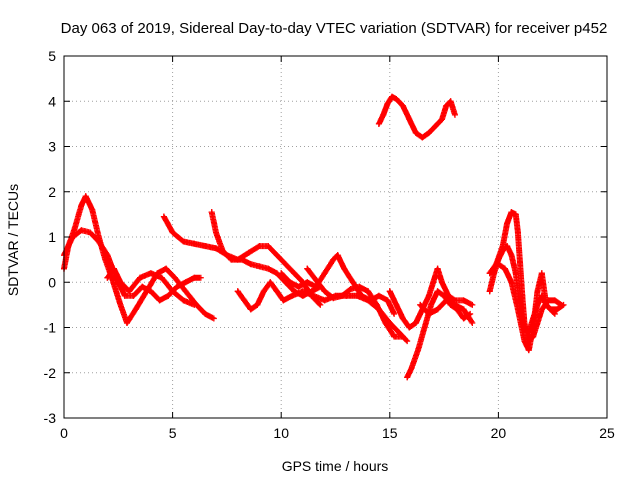 The image size is (640, 480). Describe the element at coordinates (335, 466) in the screenshot. I see `x-axis-label: GPS time / hours` at that location.